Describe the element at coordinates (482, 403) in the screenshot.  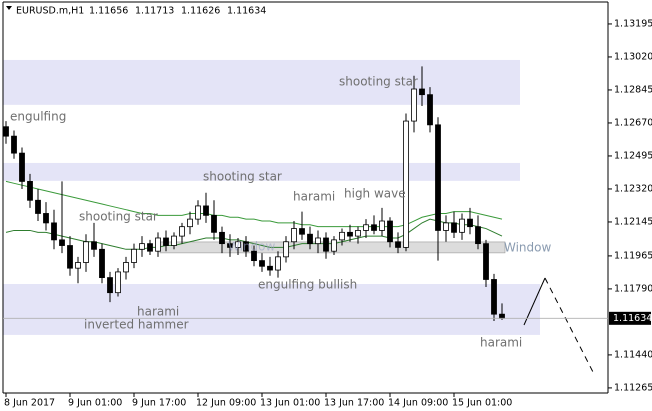
I see `x-tick-label: 15 Jun 01:00` at that location.